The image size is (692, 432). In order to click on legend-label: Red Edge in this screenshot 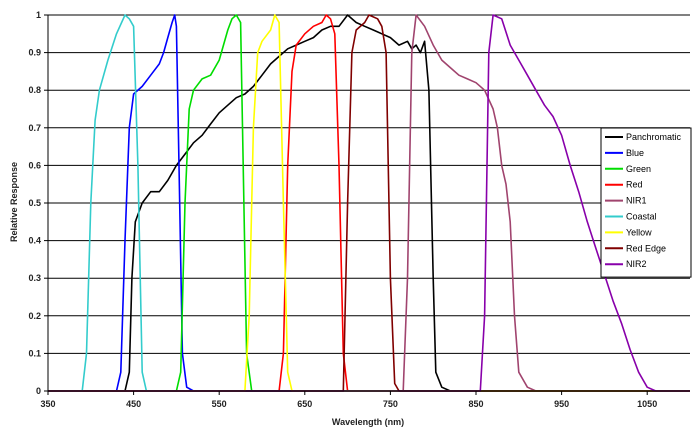, I will do `click(646, 248)`.